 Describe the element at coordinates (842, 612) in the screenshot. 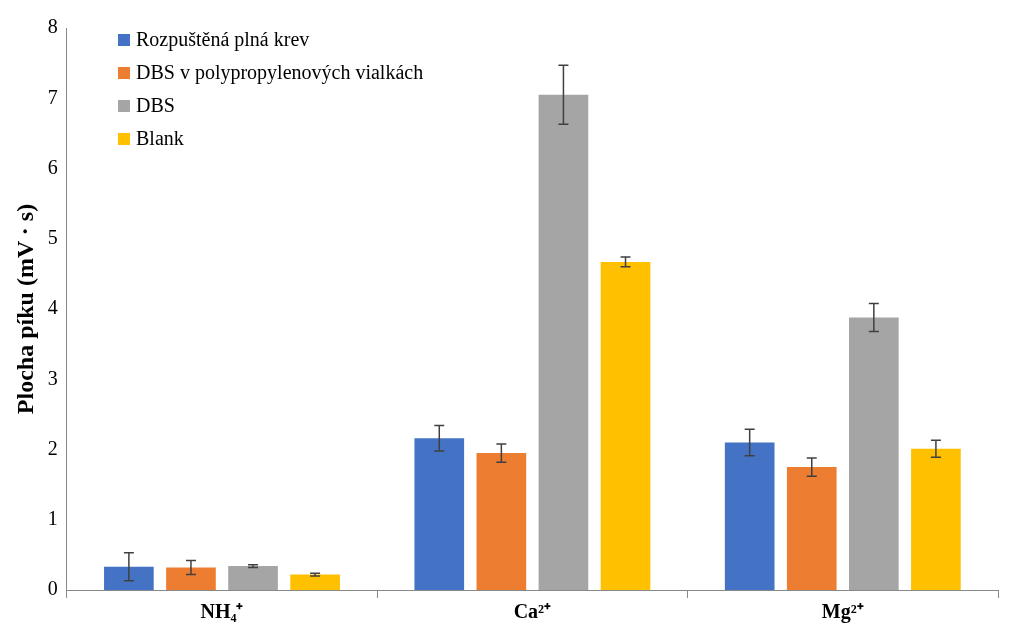

I see `x-tick-label: Mg²⁺` at that location.